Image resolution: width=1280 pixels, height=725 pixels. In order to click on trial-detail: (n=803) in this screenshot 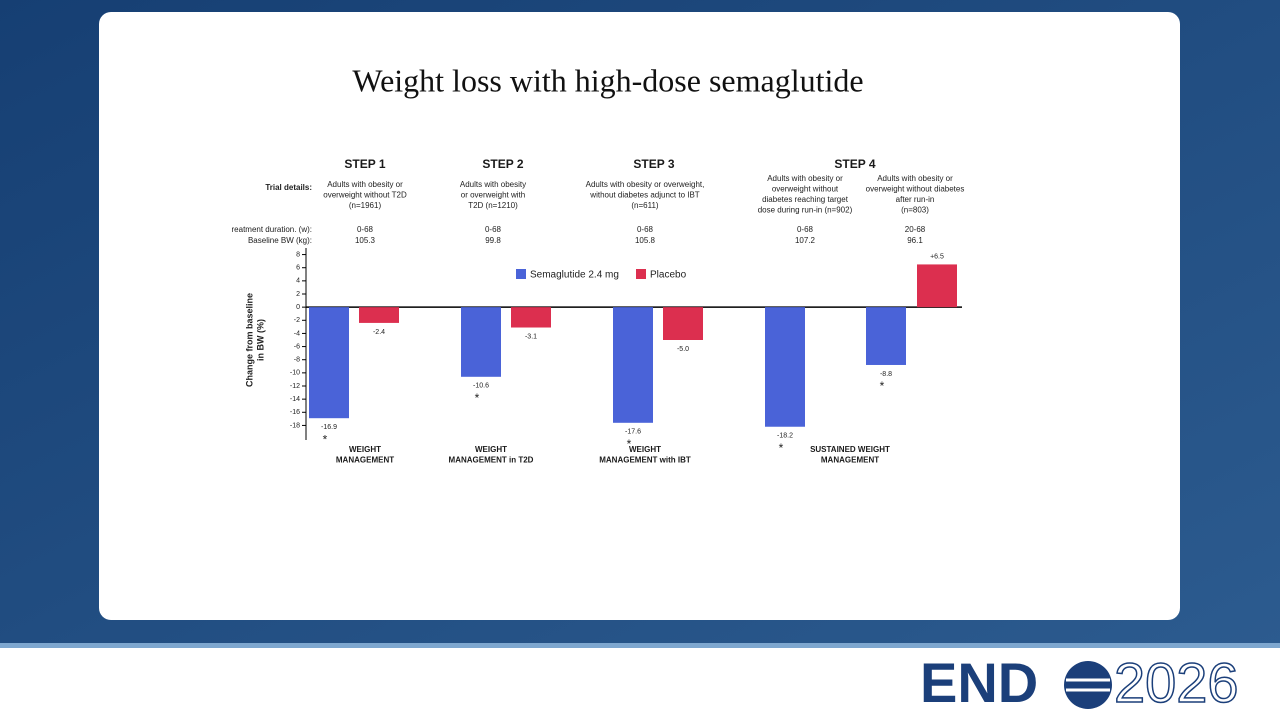, I will do `click(915, 210)`.